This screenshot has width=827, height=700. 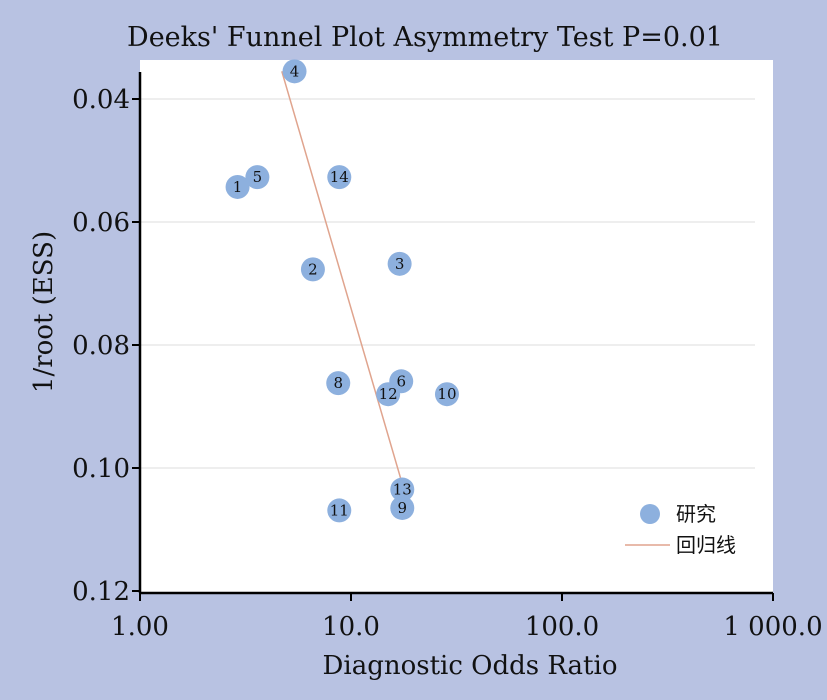 What do you see at coordinates (650, 514) in the screenshot?
I see `legend-point-marker` at bounding box center [650, 514].